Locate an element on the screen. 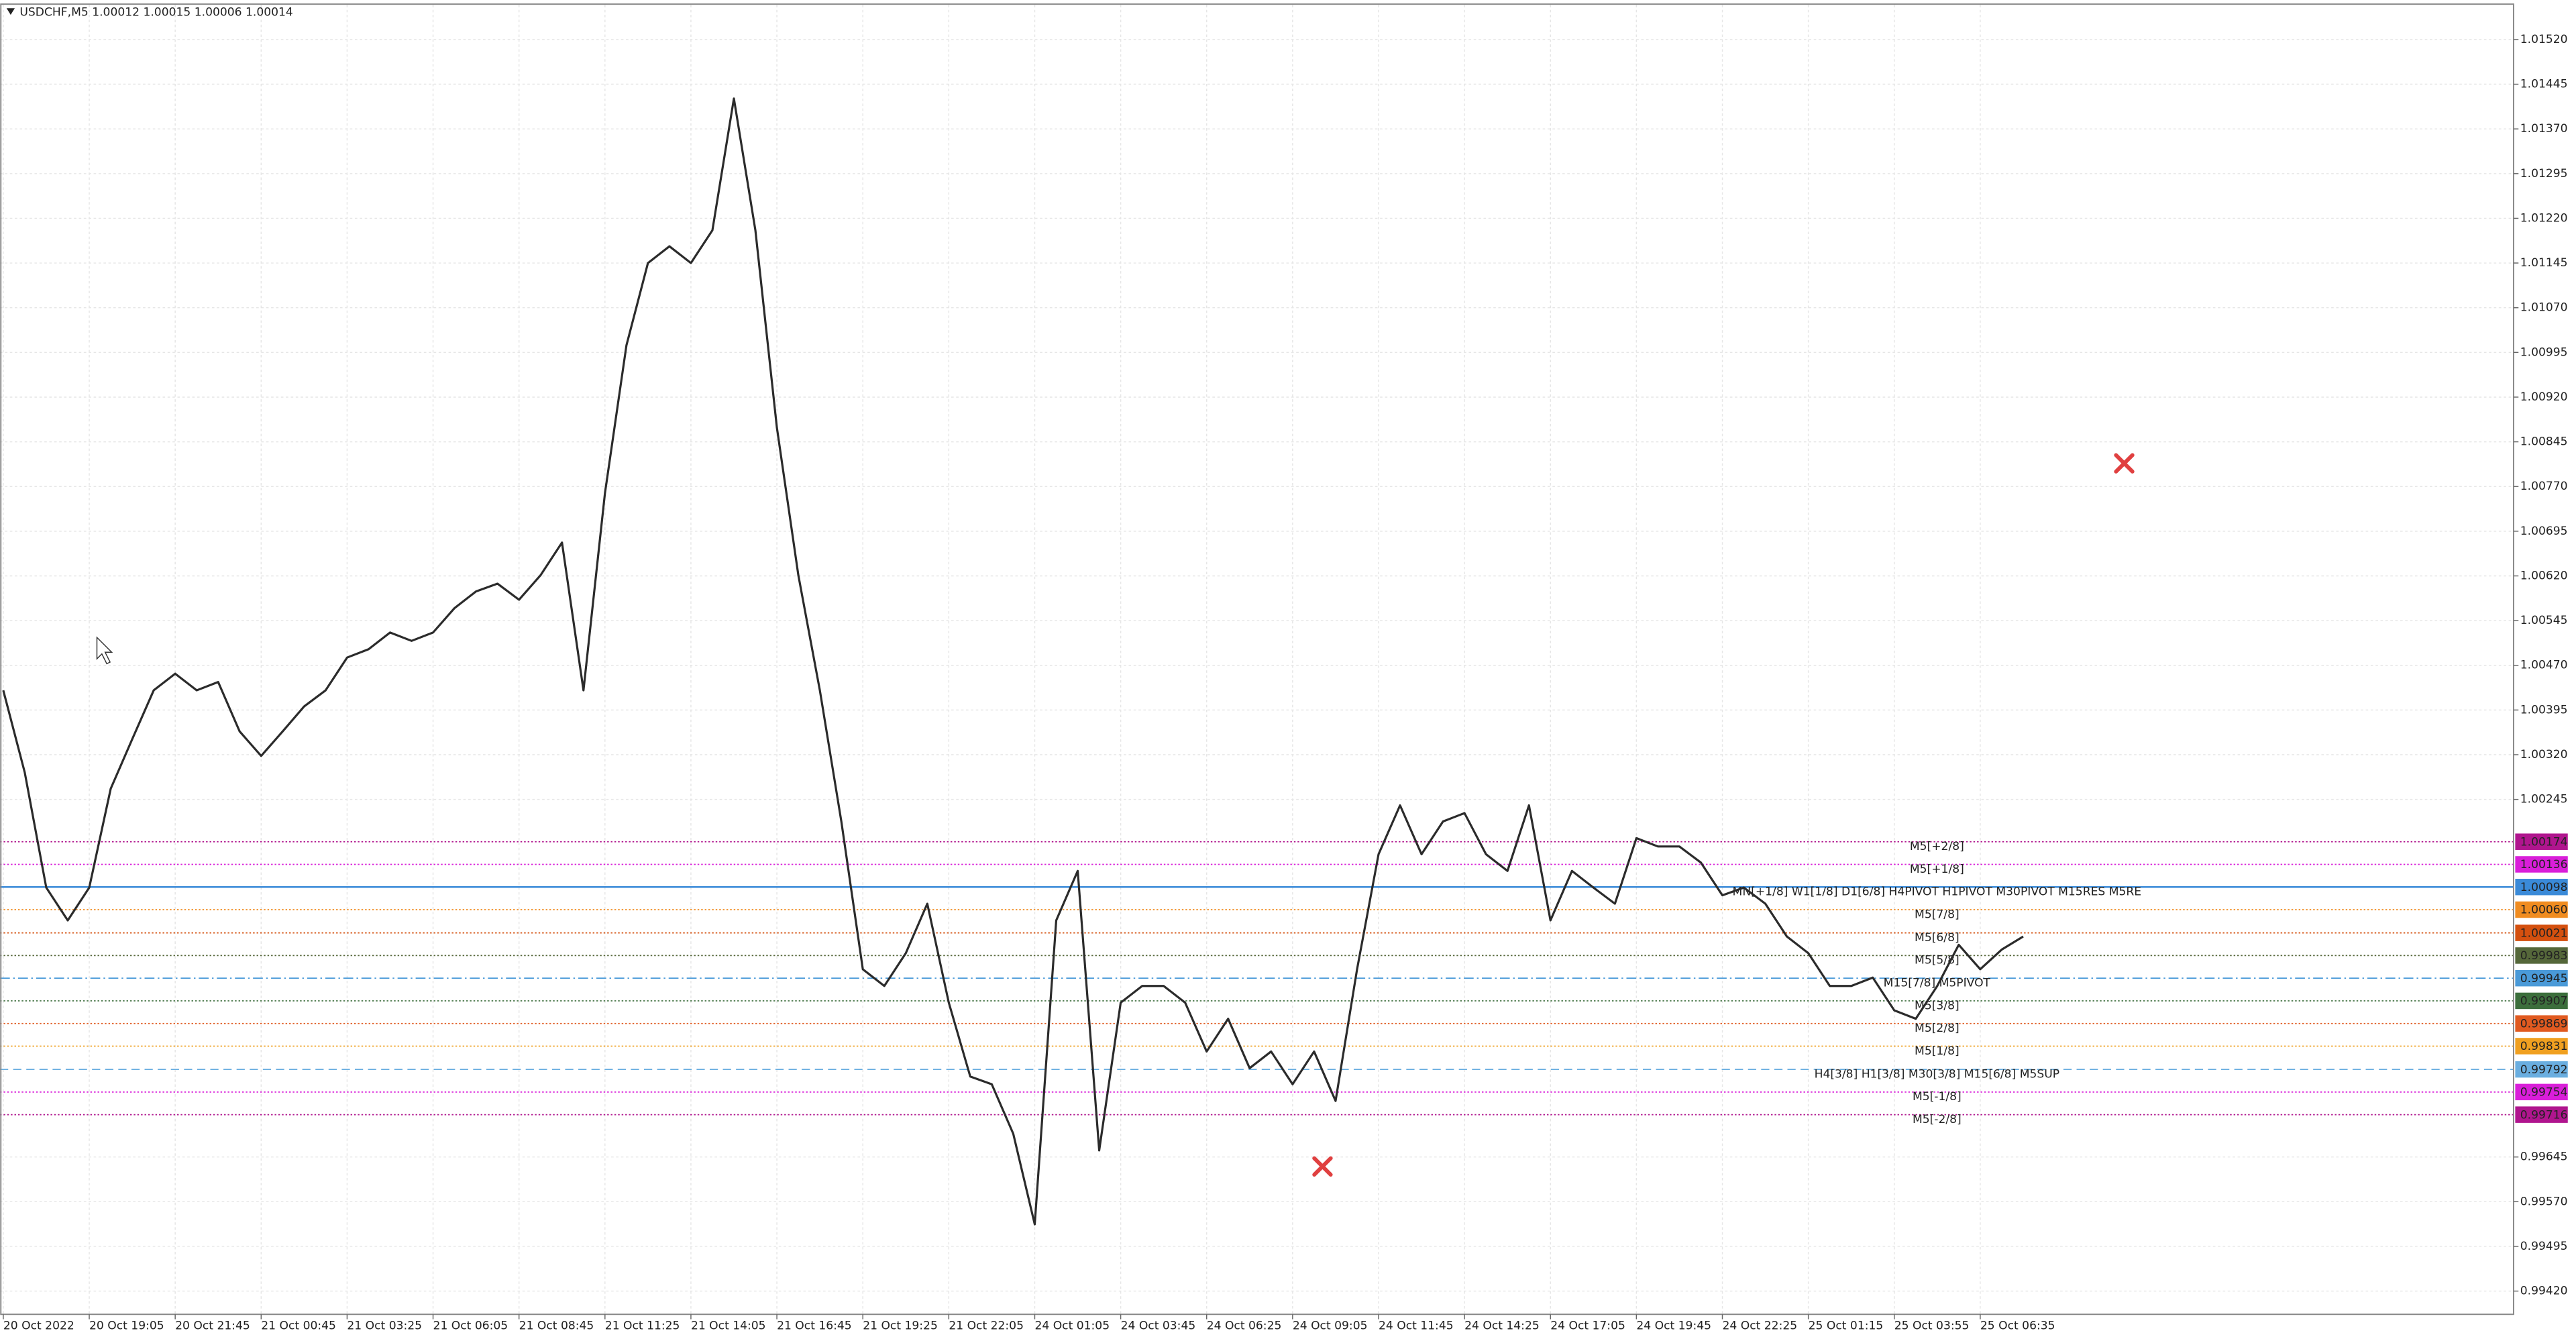  y-tick-label: 1.00995 is located at coordinates (2544, 352).